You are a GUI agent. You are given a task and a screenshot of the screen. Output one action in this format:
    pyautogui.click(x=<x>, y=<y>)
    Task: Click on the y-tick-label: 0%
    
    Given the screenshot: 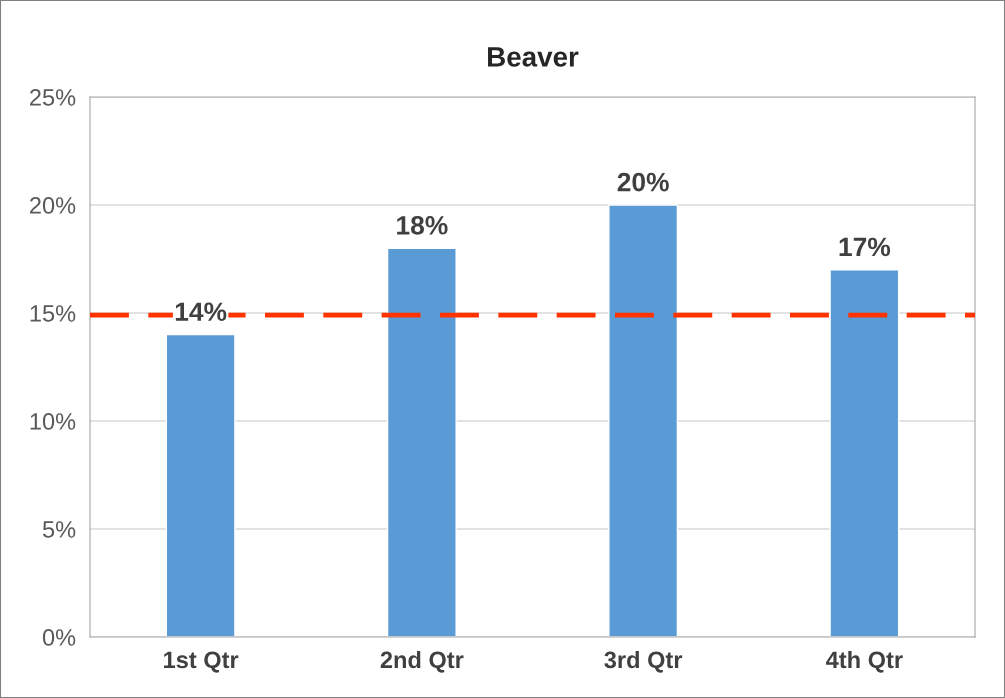 What is the action you would take?
    pyautogui.click(x=59, y=637)
    